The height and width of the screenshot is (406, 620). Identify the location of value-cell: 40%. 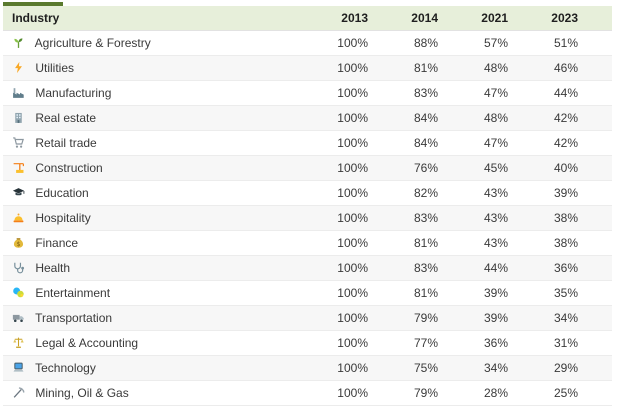
(569, 168).